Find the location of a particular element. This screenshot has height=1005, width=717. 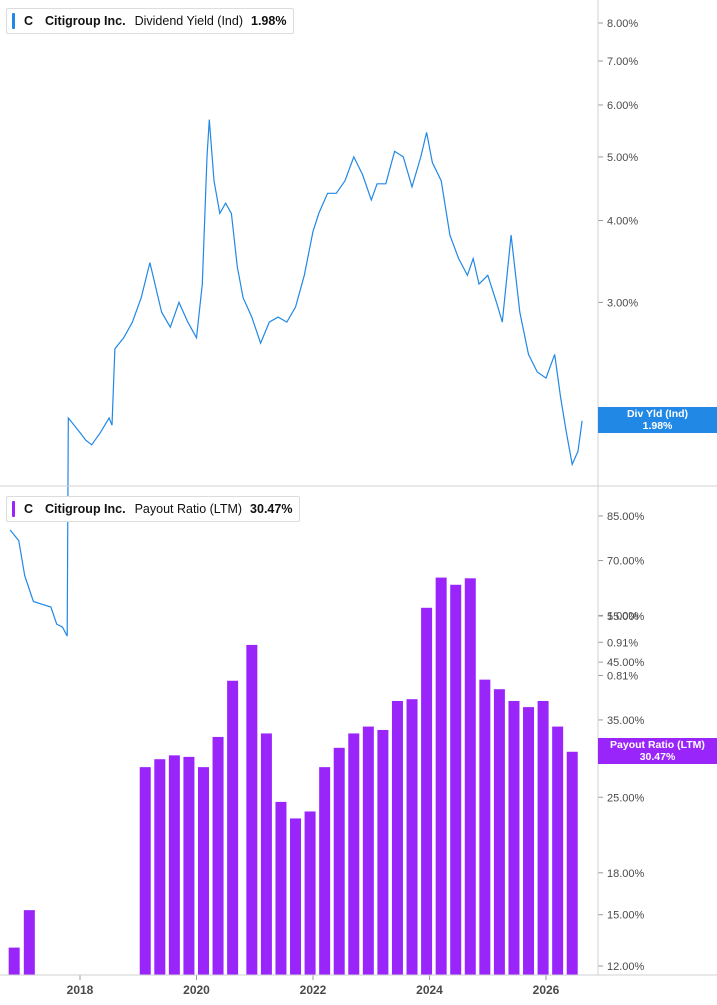

y-tick-label: 18.00% is located at coordinates (626, 874).